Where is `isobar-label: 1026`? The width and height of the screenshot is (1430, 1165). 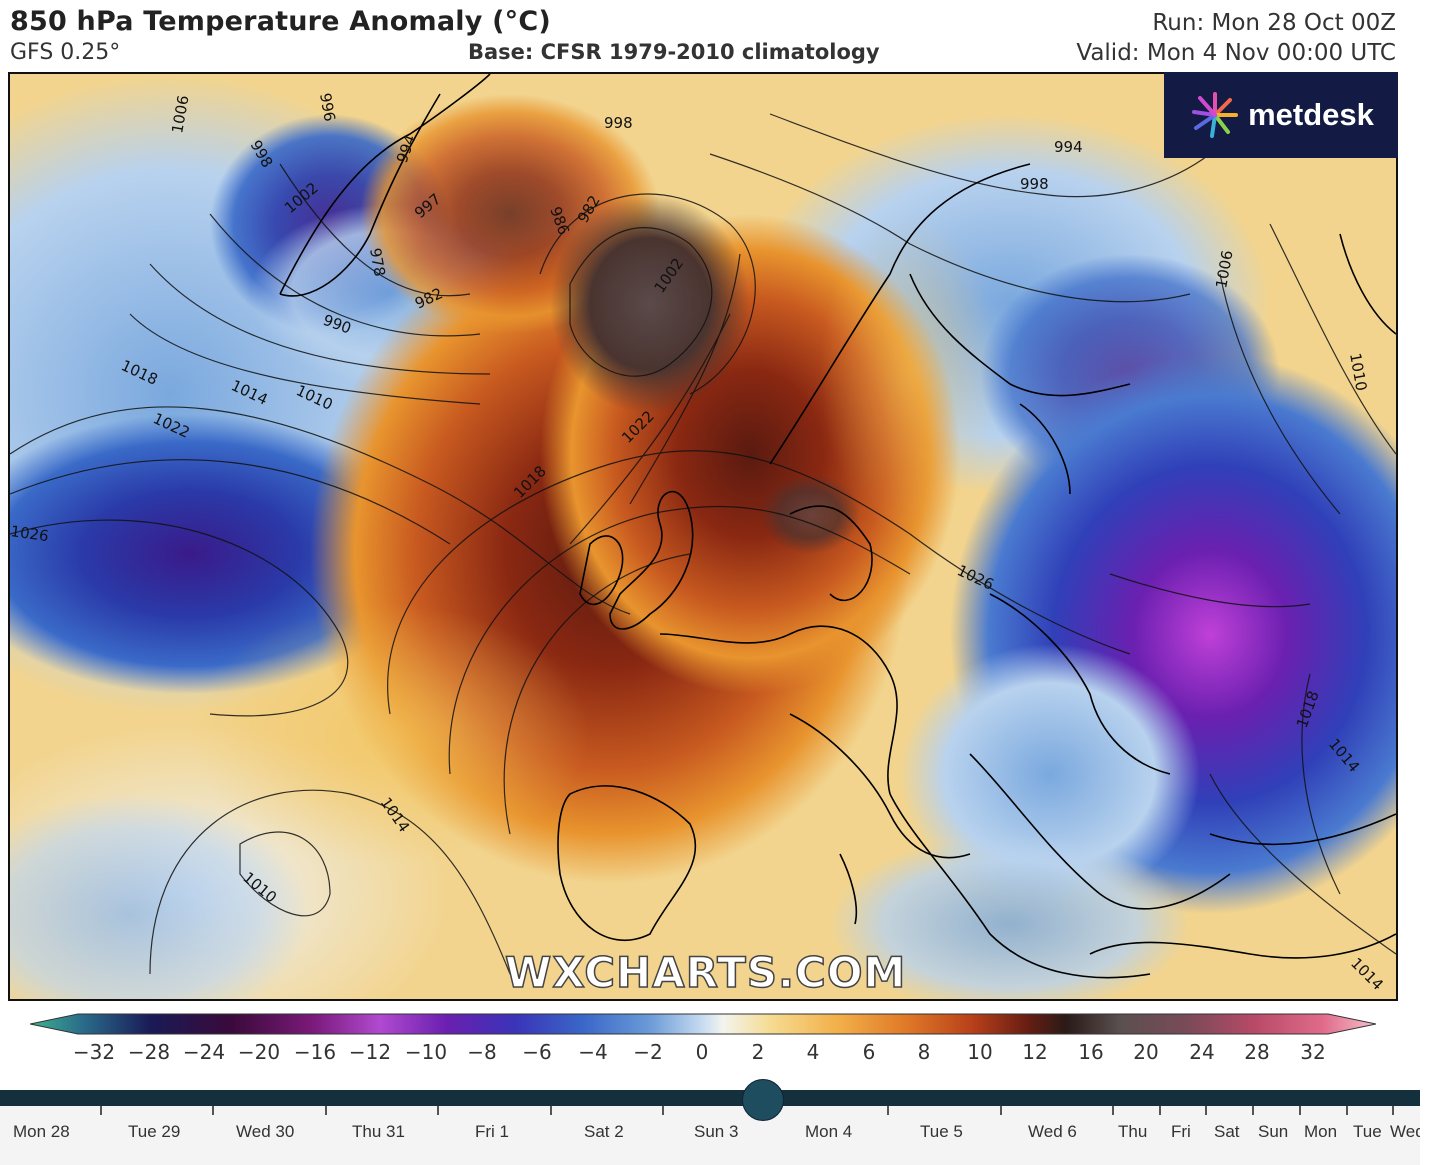
isobar-label: 1026 is located at coordinates (30, 533).